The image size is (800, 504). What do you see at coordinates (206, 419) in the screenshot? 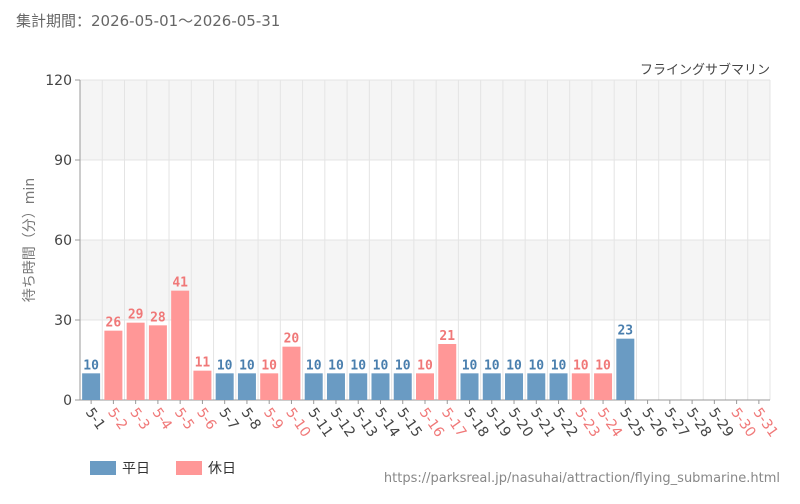
I see `x-tick-label: 5-6` at bounding box center [206, 419].